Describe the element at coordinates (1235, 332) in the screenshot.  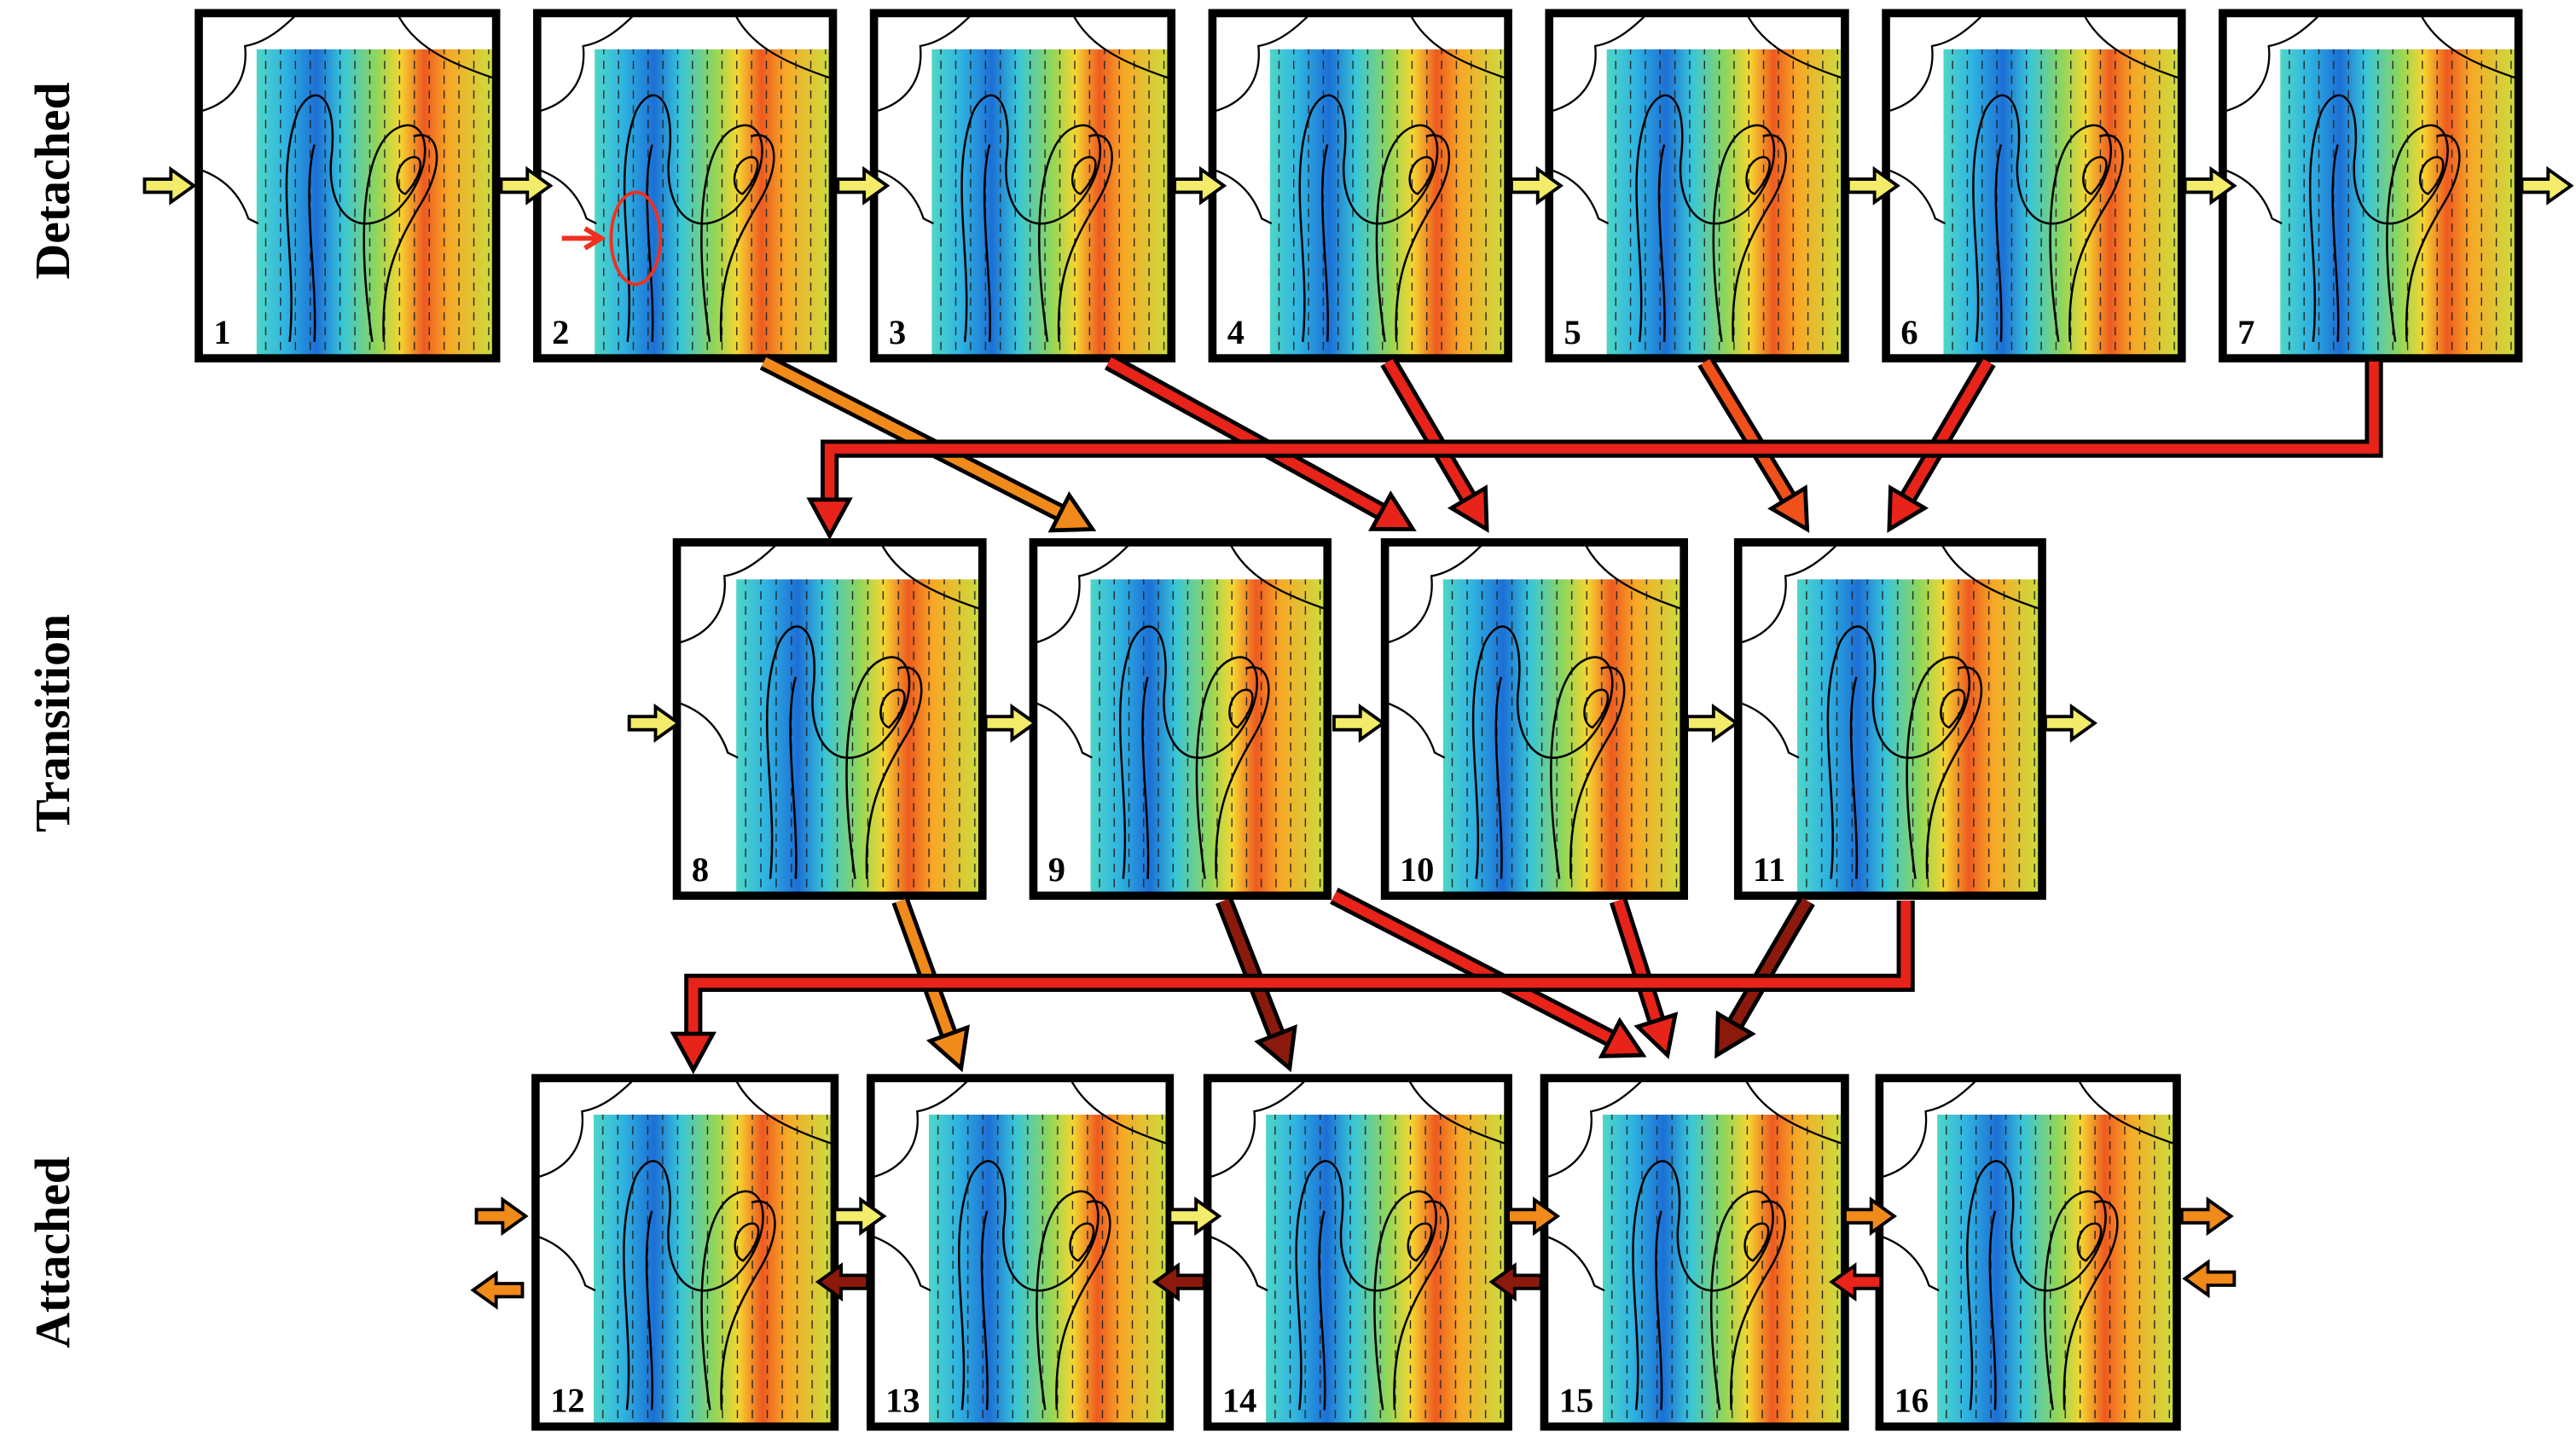
I see `panel-number: 4` at that location.